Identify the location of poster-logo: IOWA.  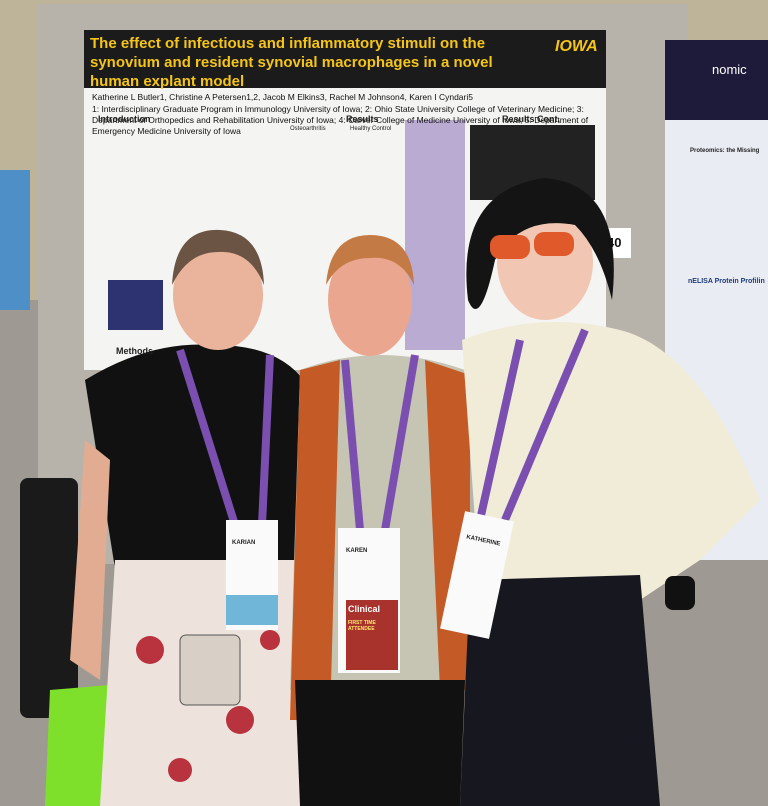
(576, 46).